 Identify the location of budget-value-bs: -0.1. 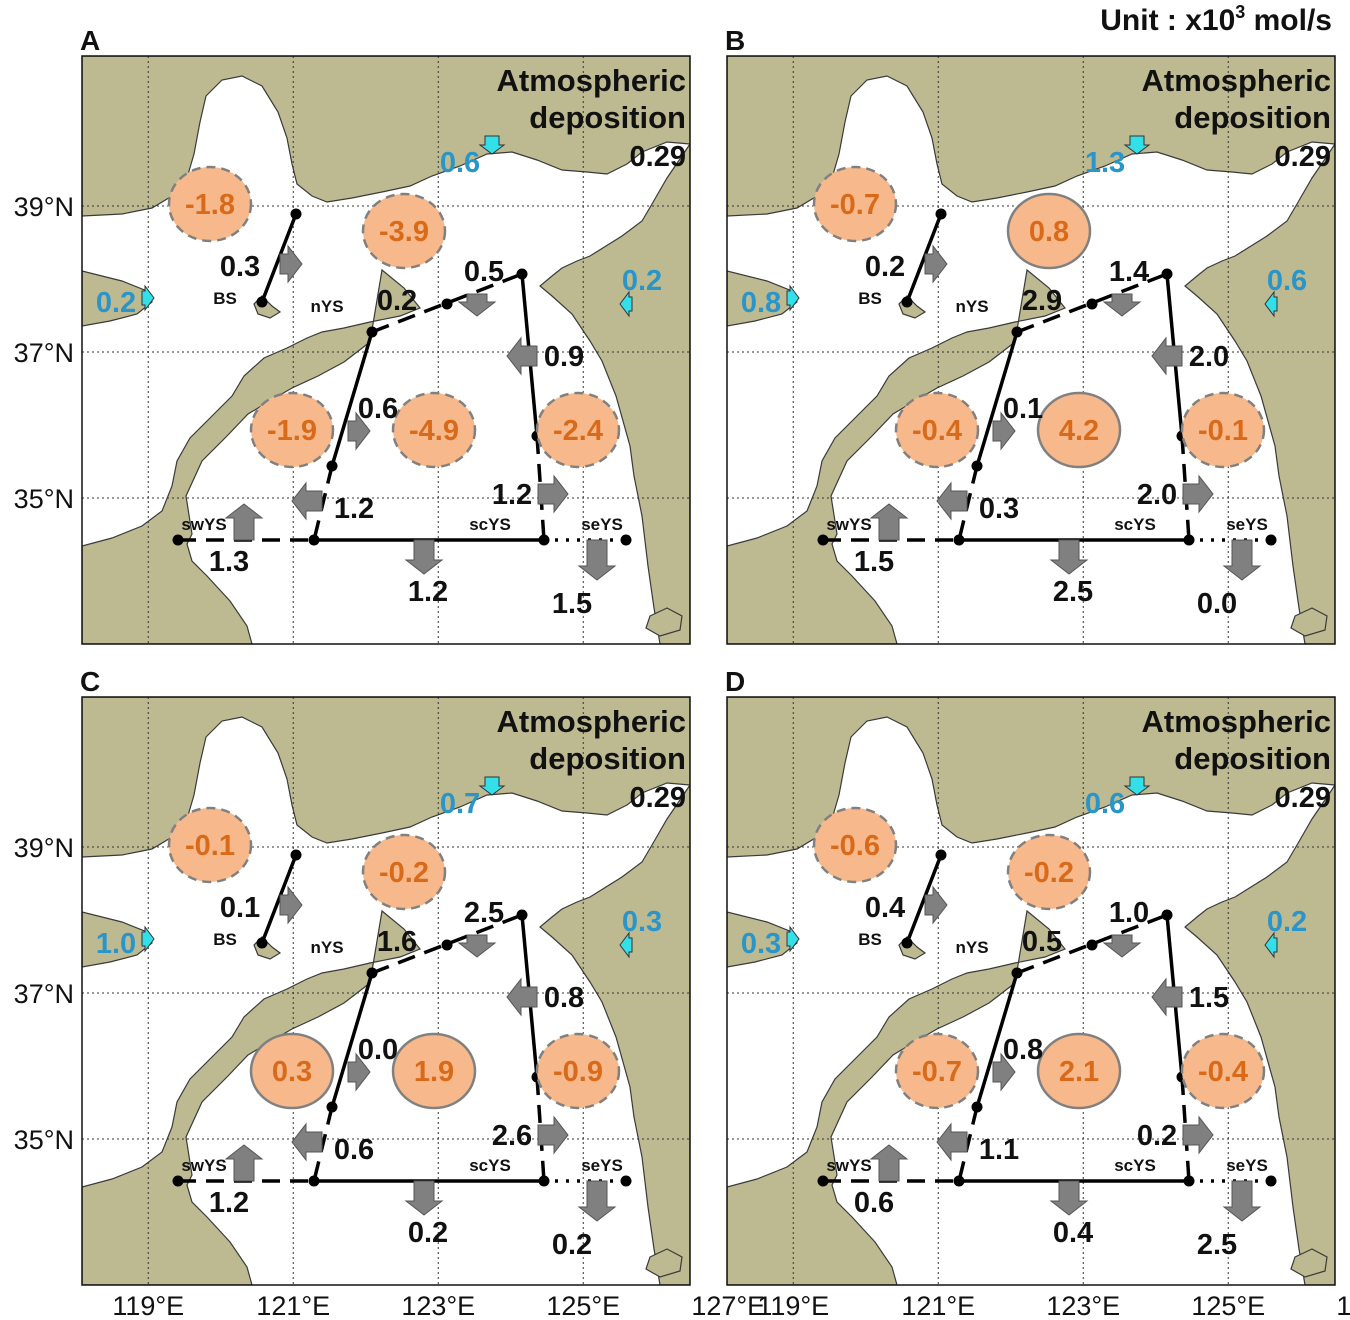
(210, 846).